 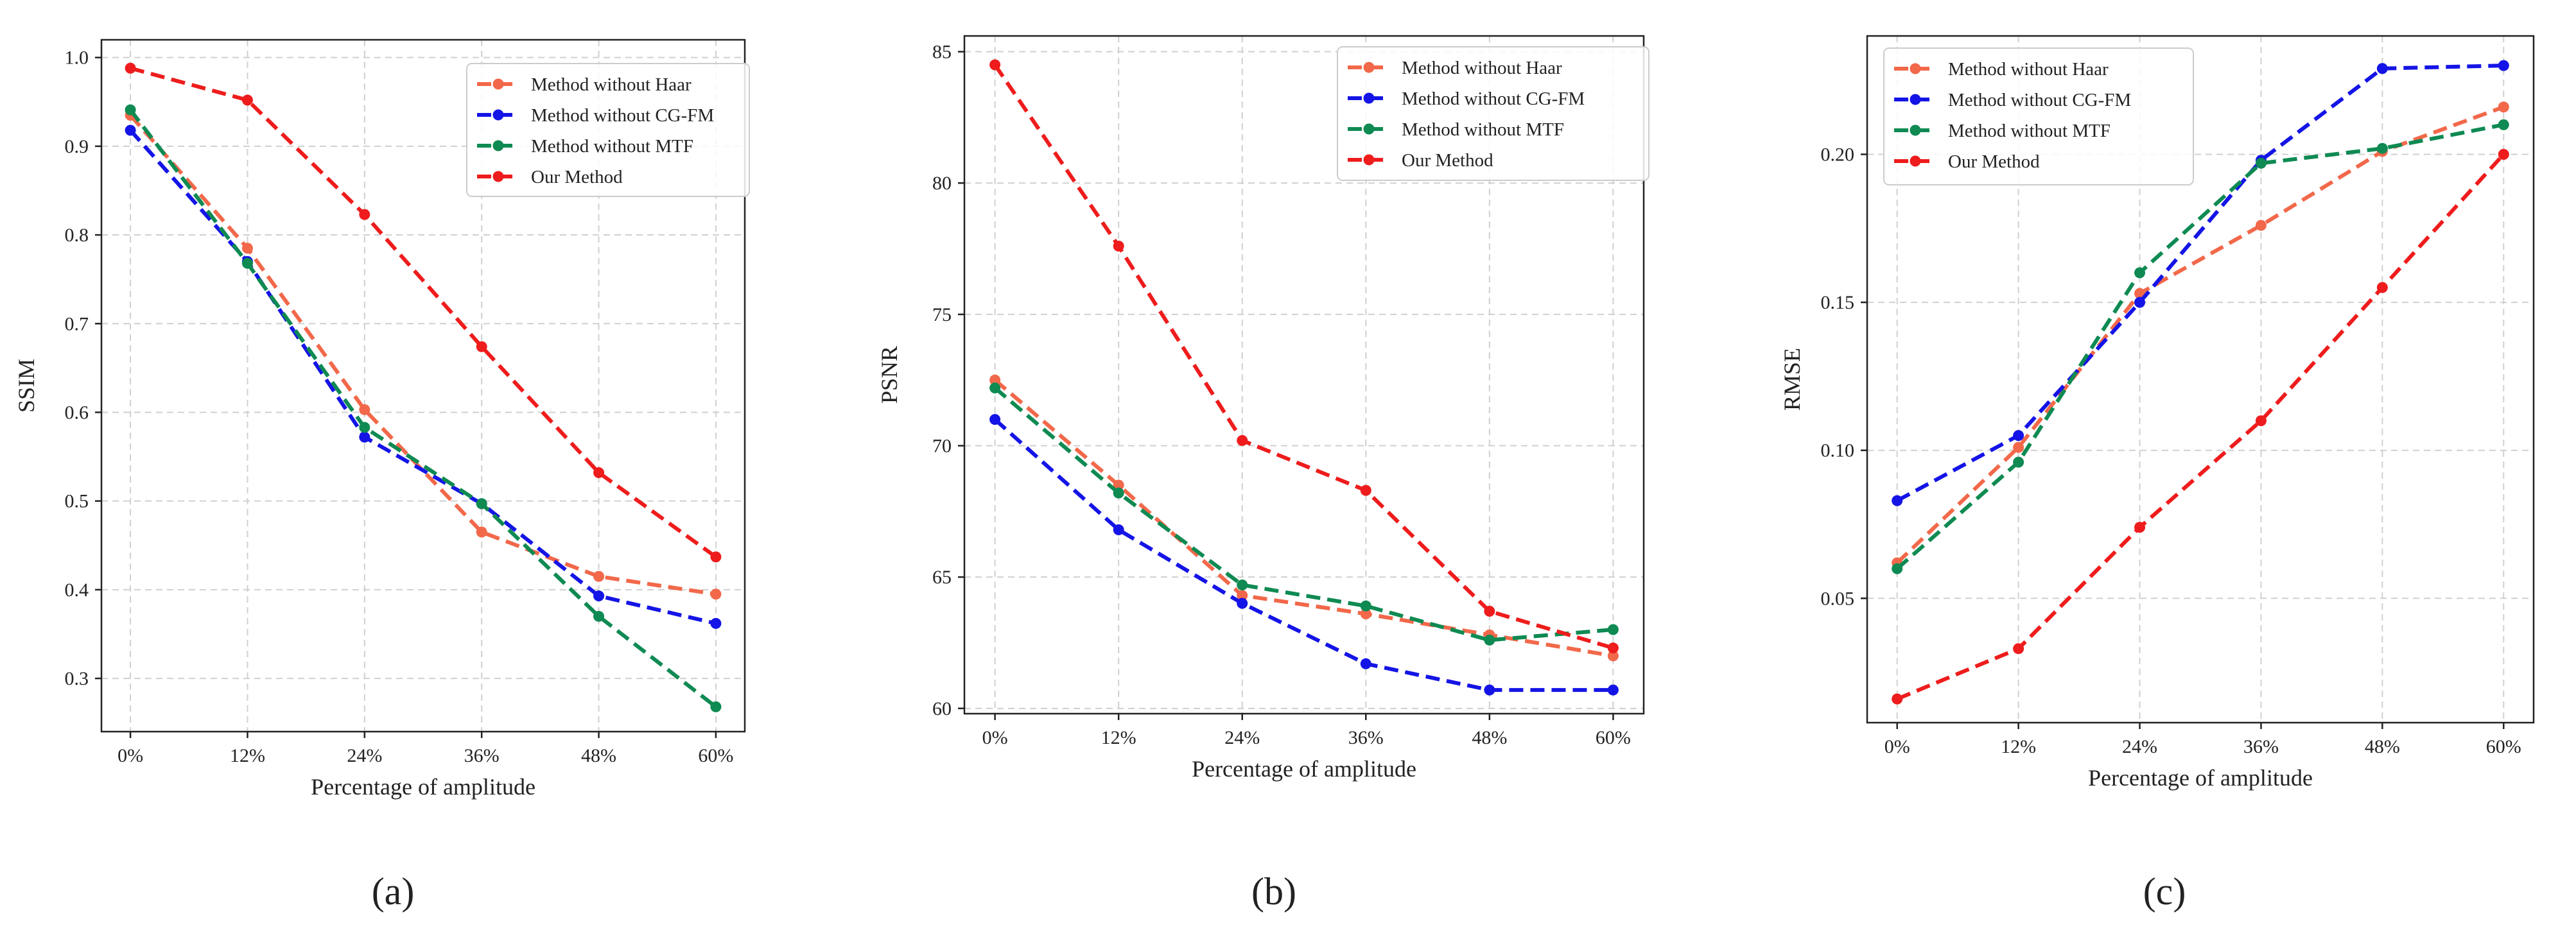 I want to click on y-tick-label: 0.4, so click(x=77, y=590).